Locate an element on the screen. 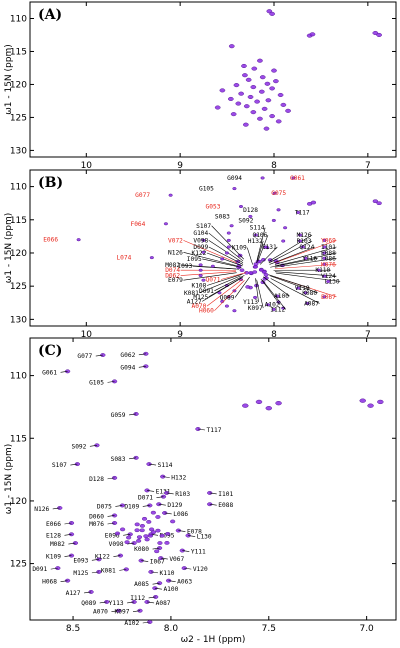  x-tick-label: 8.5 is located at coordinates (73, 629).